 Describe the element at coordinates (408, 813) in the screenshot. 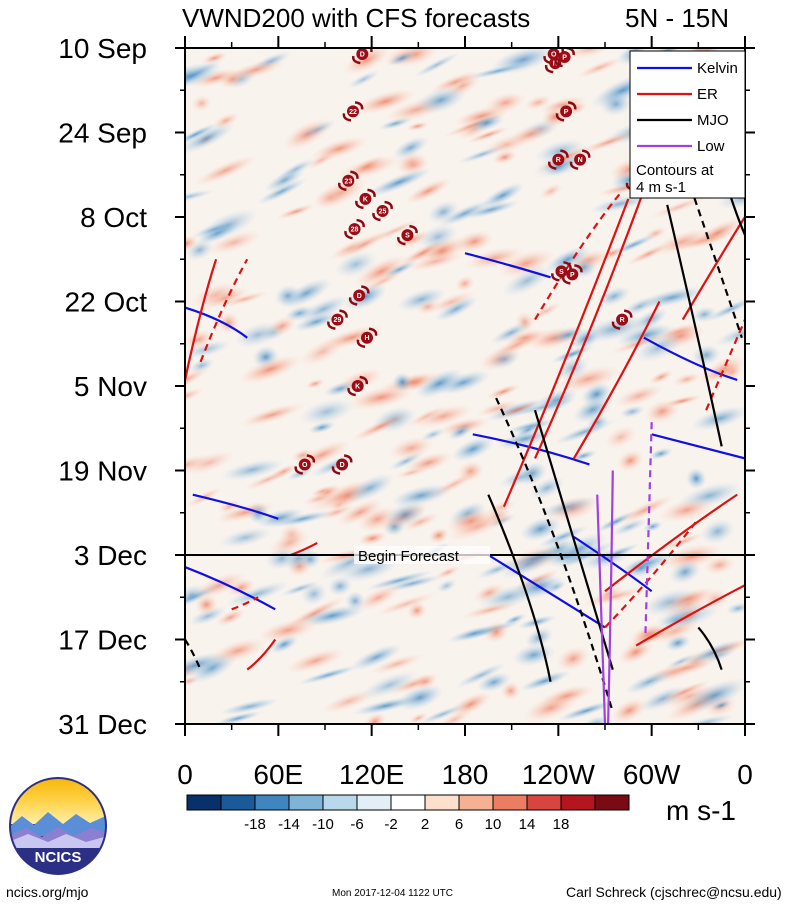

I see `colorbar: -18 -14 -10 -6 -2 2 6 10 14 18` at that location.